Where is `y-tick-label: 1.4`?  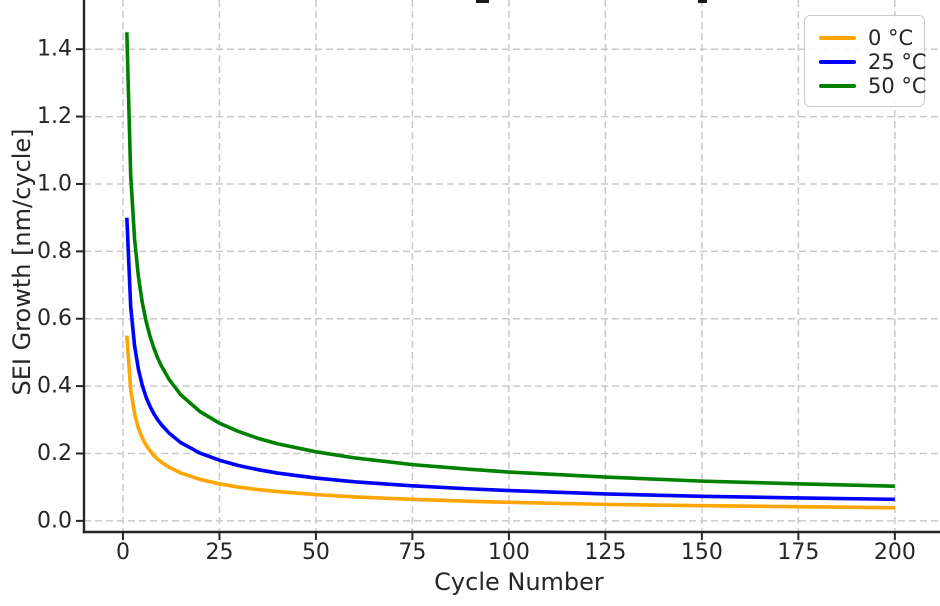 y-tick-label: 1.4 is located at coordinates (54, 49).